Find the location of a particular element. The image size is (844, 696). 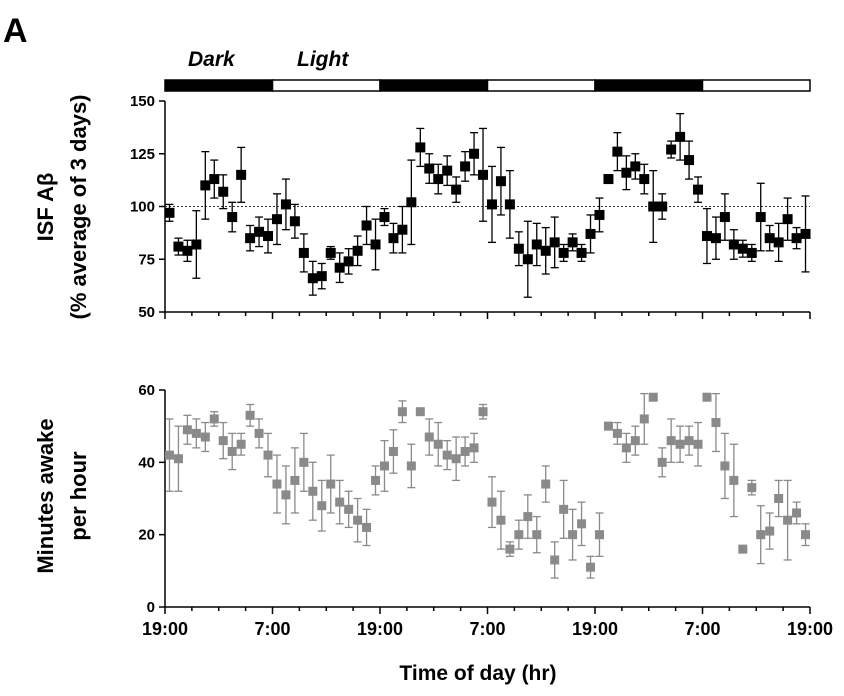

y-tick-label: 0 is located at coordinates (151, 607).